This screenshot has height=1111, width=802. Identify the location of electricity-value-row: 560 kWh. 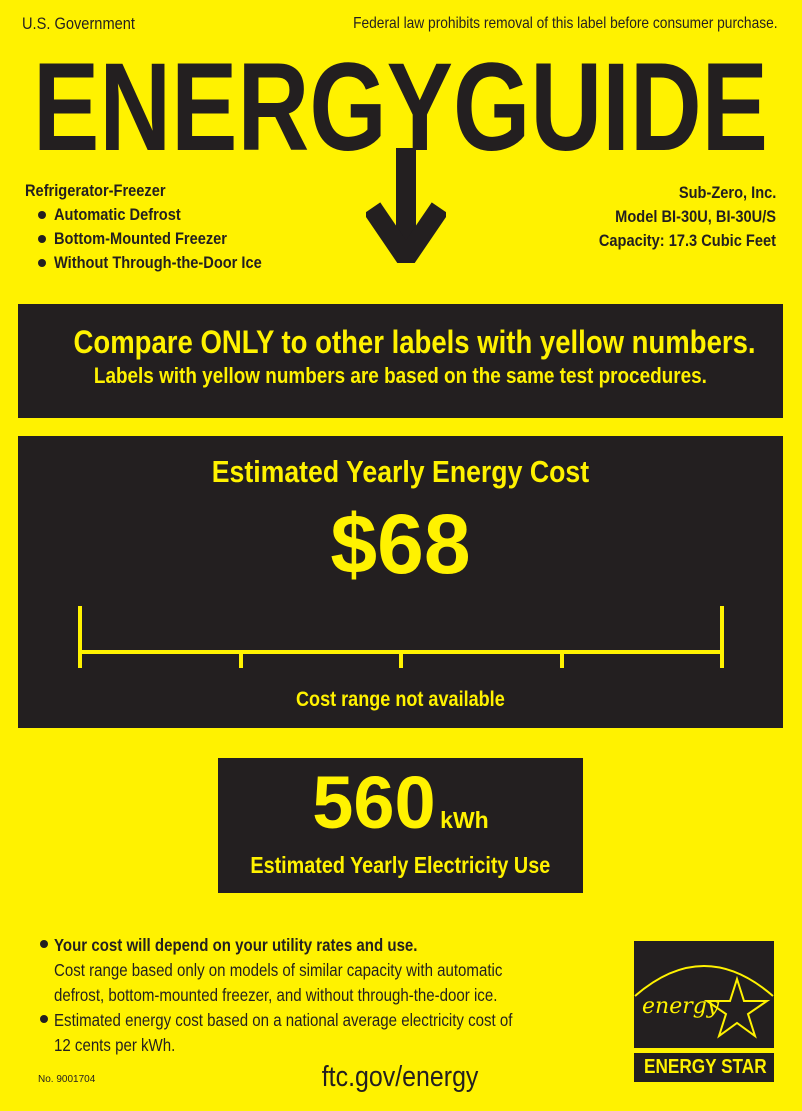
(400, 803).